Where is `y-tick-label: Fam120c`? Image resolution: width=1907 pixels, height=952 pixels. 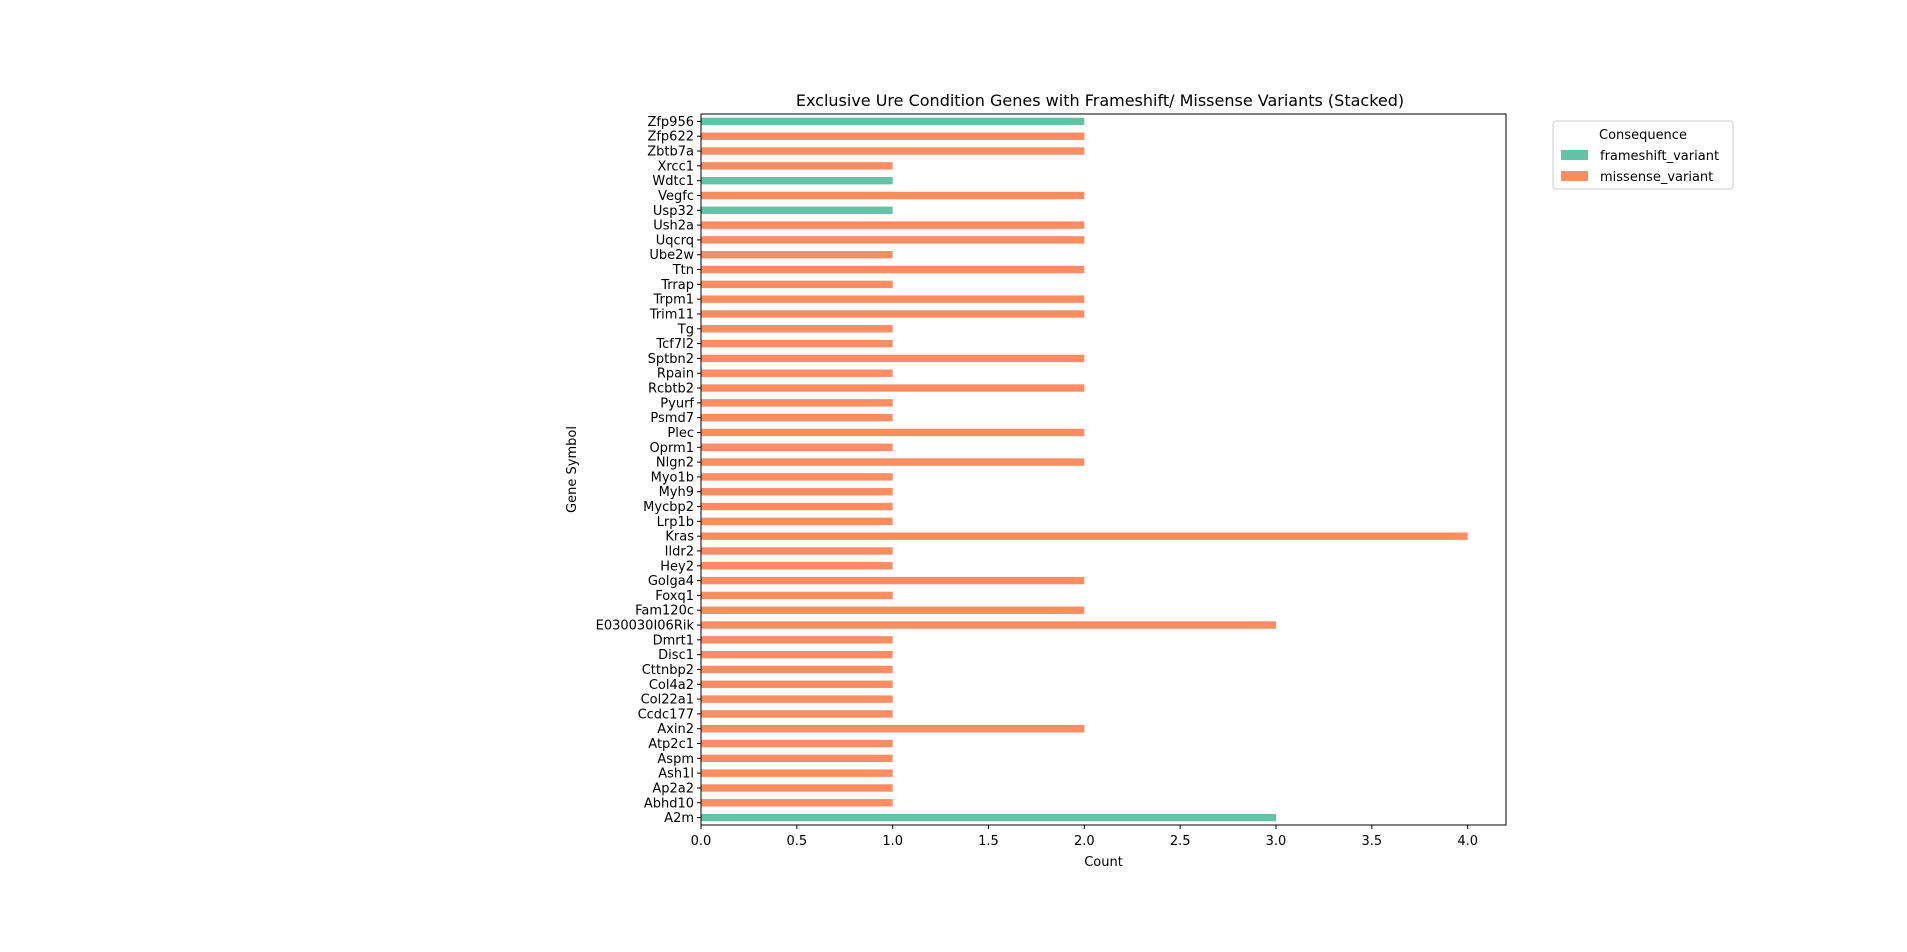 y-tick-label: Fam120c is located at coordinates (664, 611).